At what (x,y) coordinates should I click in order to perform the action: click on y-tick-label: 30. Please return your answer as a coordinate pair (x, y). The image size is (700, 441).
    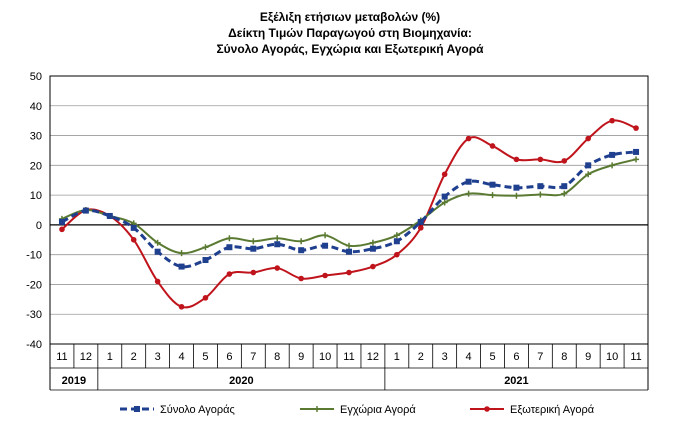
    Looking at the image, I should click on (36, 137).